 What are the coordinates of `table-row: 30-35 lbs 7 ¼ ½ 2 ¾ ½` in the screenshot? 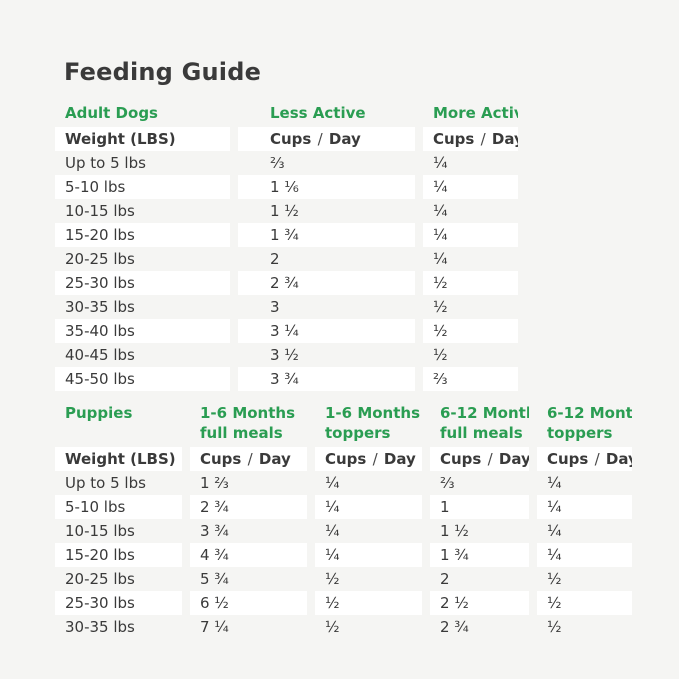 It's located at (343, 627).